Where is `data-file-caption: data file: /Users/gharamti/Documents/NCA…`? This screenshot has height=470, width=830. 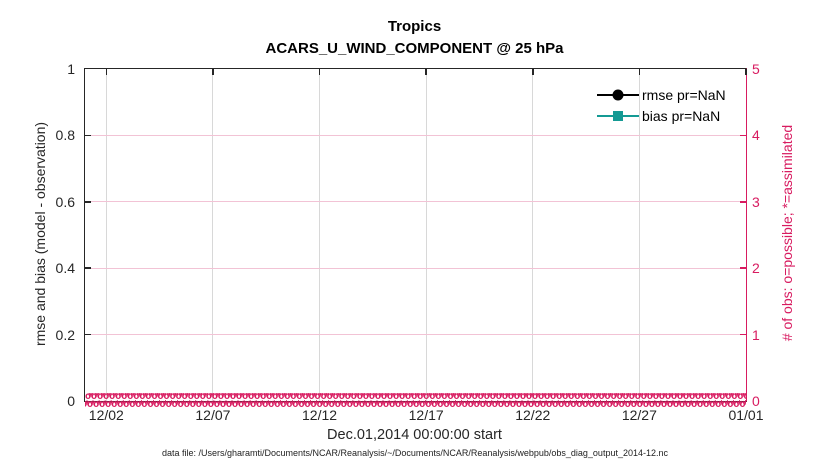 data-file-caption: data file: /Users/gharamti/Documents/NCA… is located at coordinates (414, 453).